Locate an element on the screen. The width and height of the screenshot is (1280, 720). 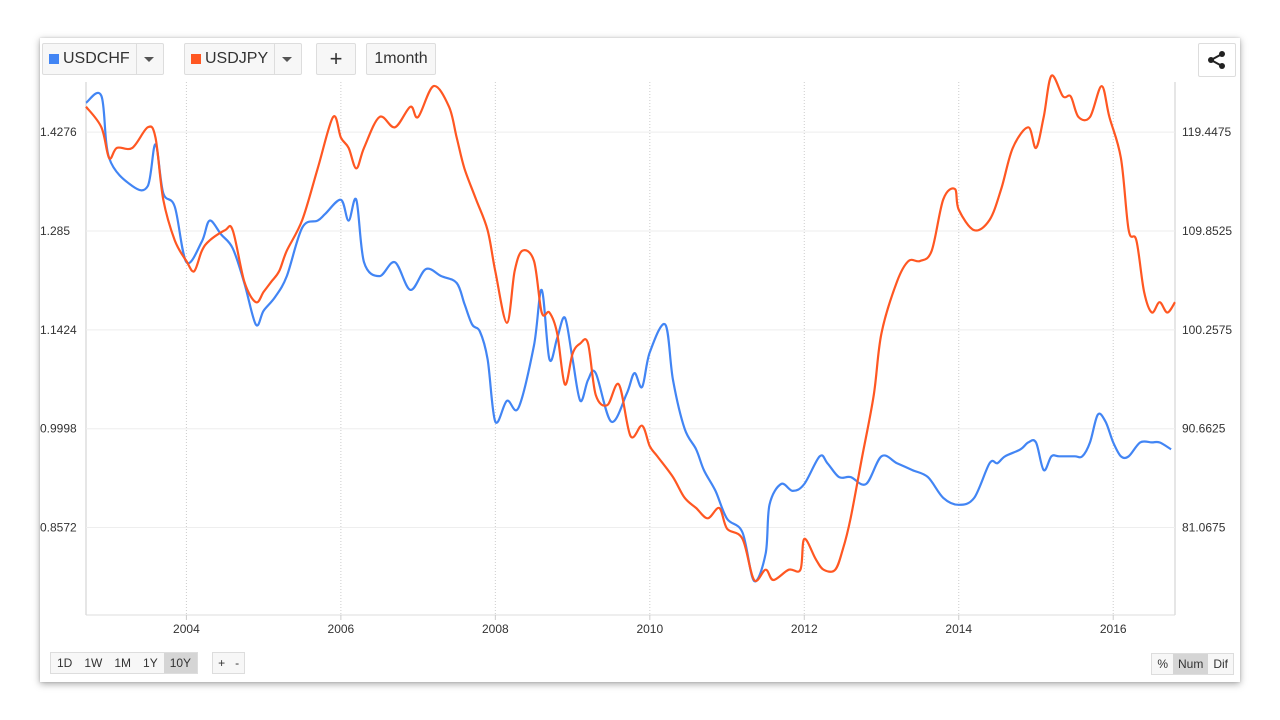
range-button-3: 1Y is located at coordinates (150, 663).